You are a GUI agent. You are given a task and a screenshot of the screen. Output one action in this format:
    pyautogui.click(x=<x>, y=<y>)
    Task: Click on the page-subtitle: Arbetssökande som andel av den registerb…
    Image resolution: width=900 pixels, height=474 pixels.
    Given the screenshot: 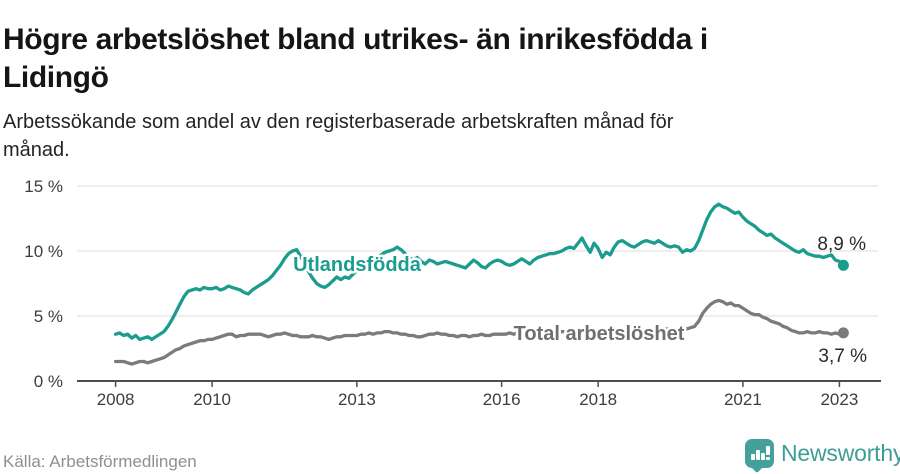 What is the action you would take?
    pyautogui.click(x=338, y=136)
    